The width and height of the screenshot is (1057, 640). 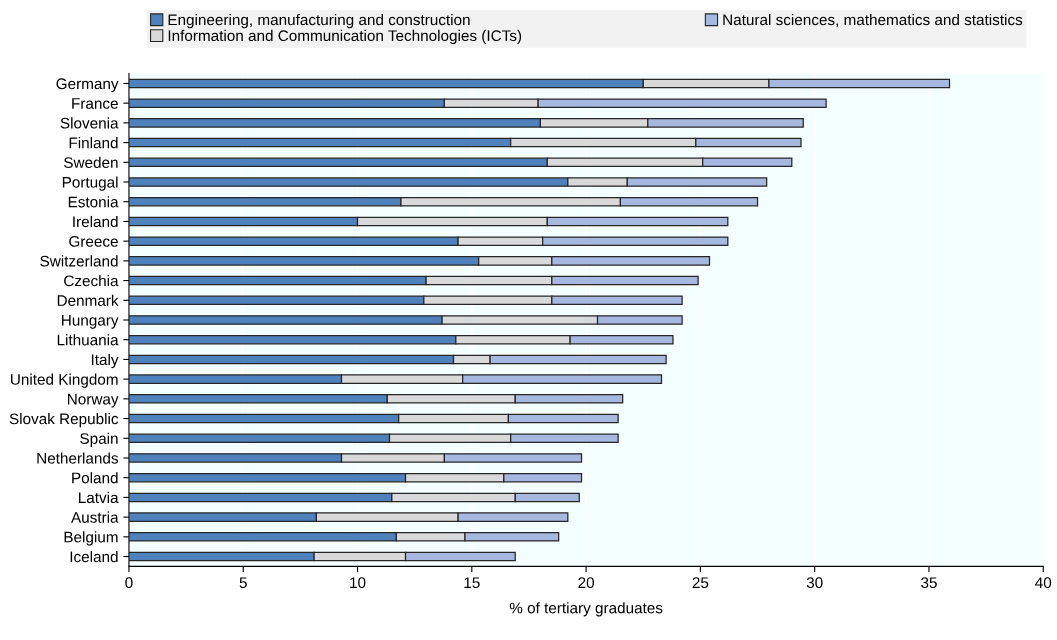 I want to click on y-tick-label: Germany, so click(x=87, y=85).